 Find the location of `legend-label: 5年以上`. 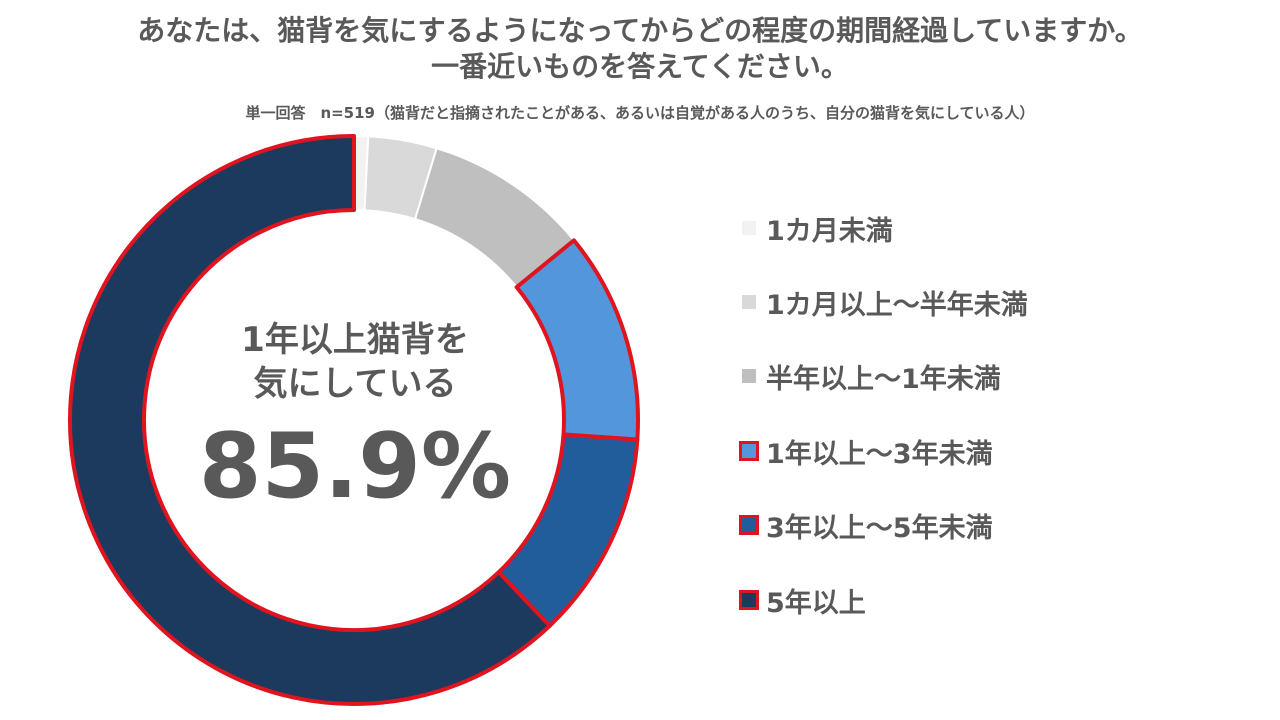

legend-label: 5年以上 is located at coordinates (816, 603).